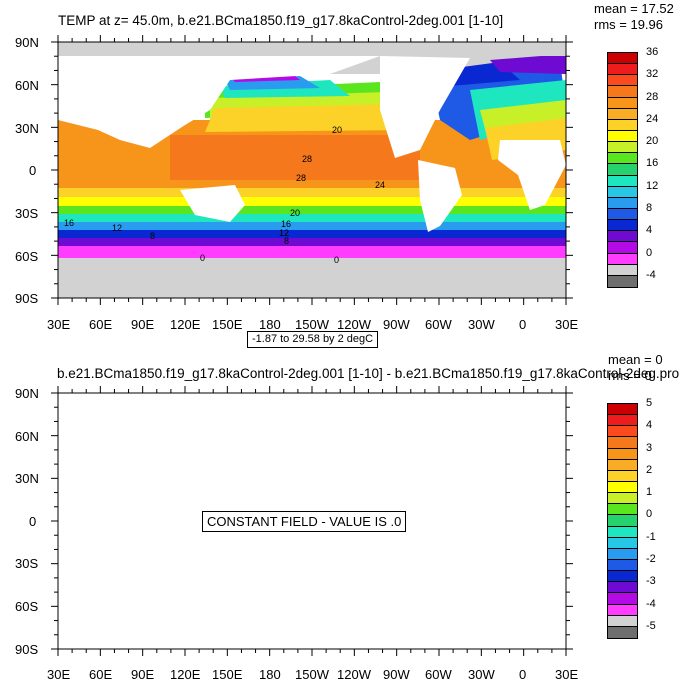  What do you see at coordinates (336, 260) in the screenshot?
I see `contour-label: 0` at bounding box center [336, 260].